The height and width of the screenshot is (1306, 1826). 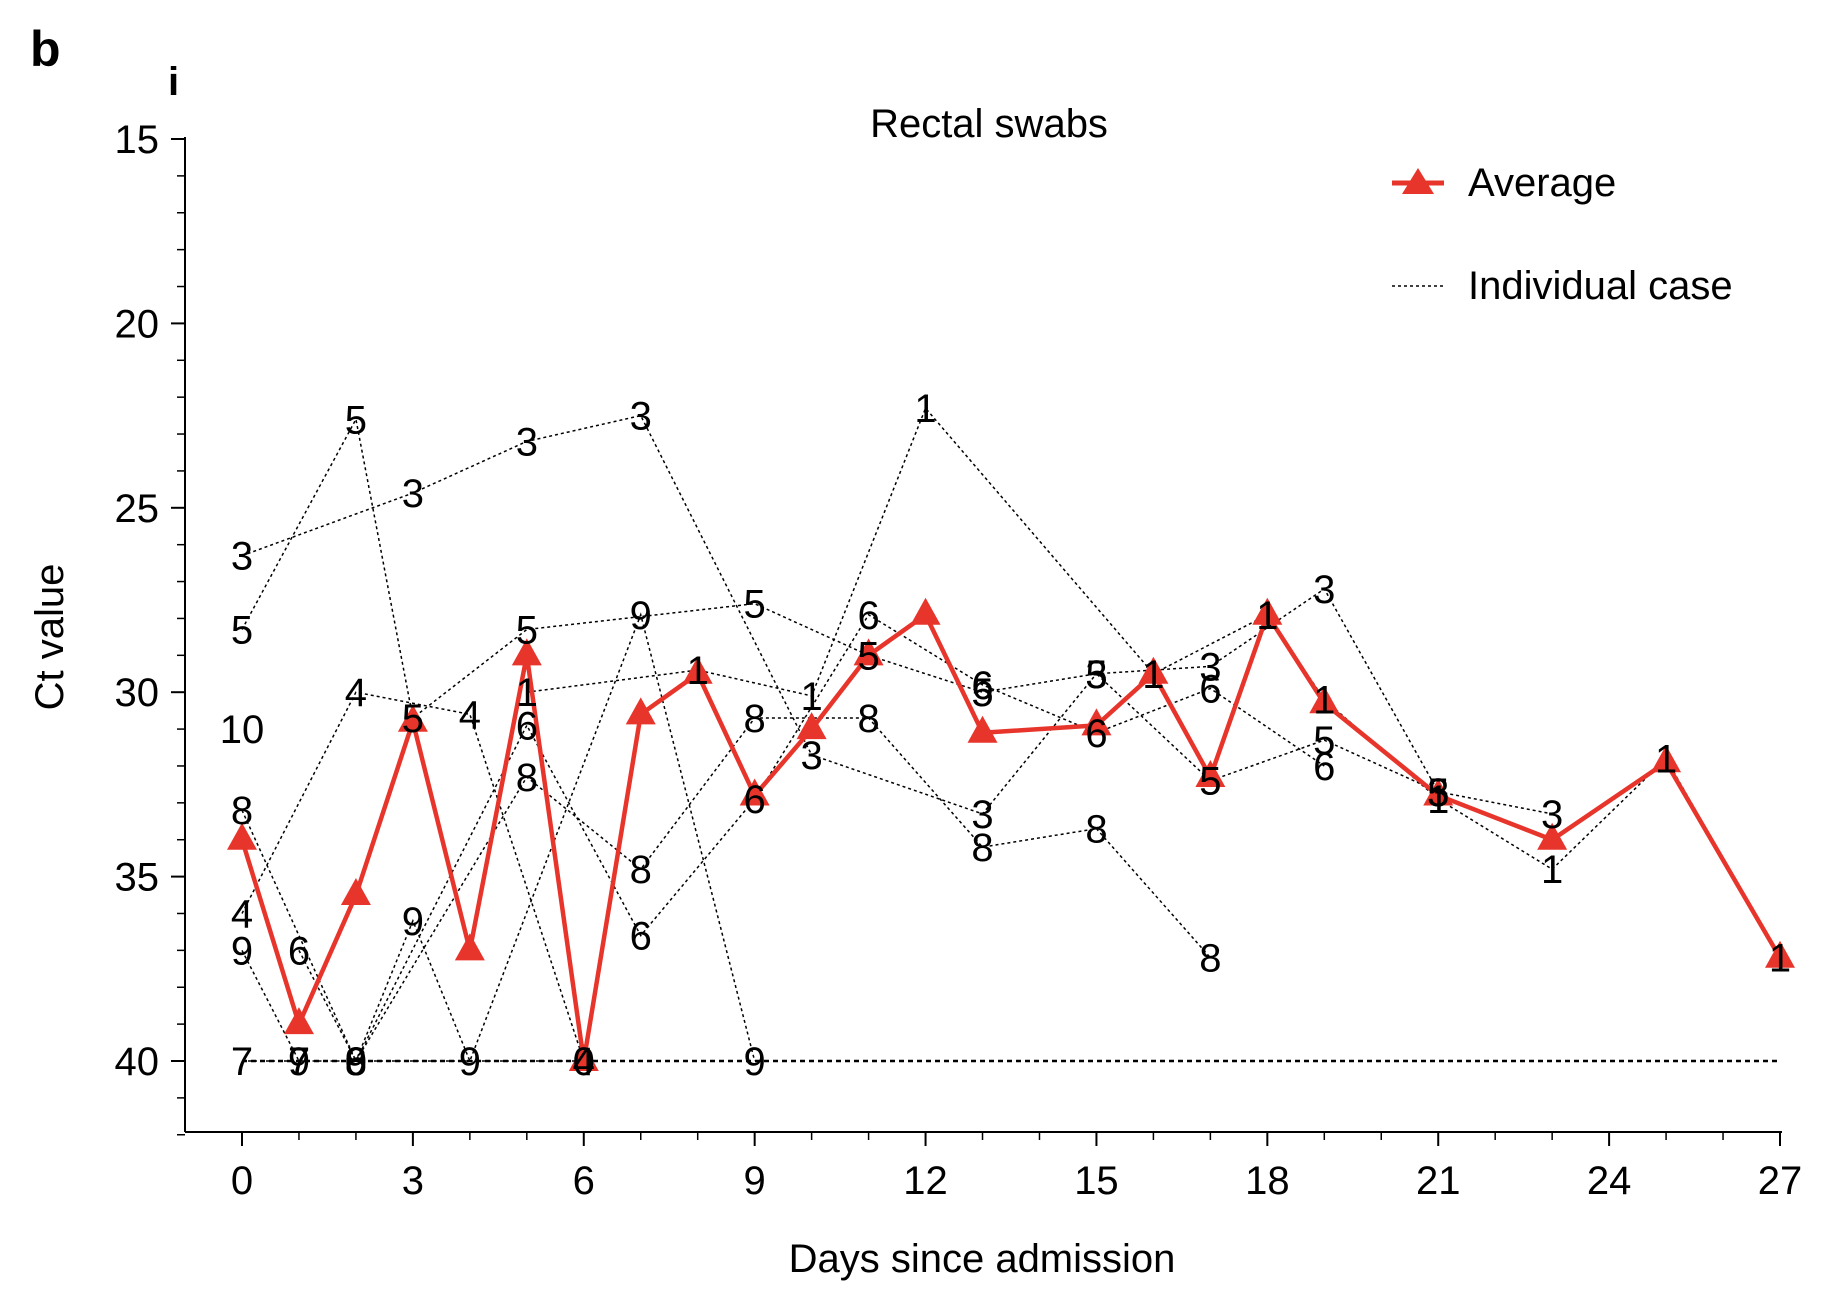 What do you see at coordinates (413, 1181) in the screenshot?
I see `x-tick-label: 3` at bounding box center [413, 1181].